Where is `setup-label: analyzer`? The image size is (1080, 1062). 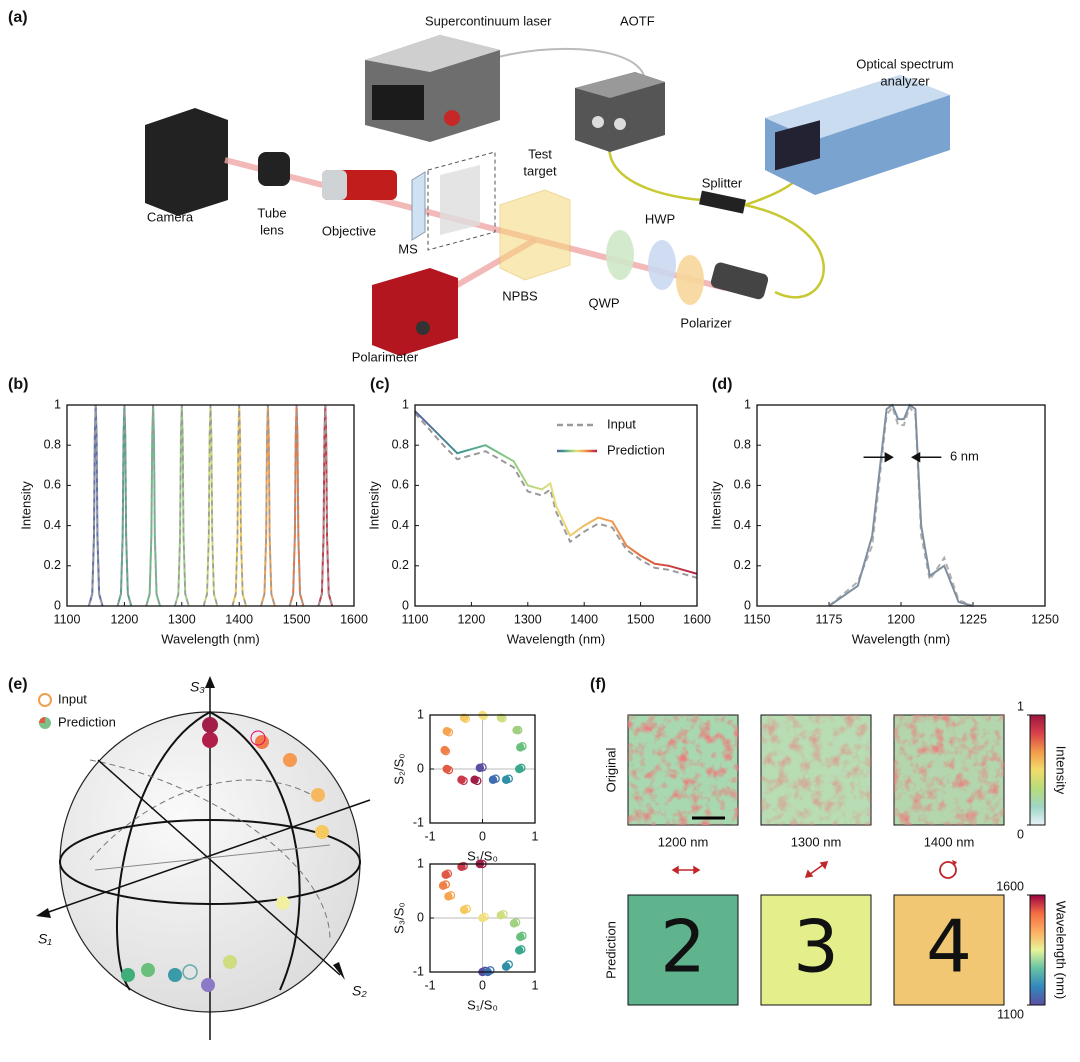
setup-label: analyzer is located at coordinates (905, 80).